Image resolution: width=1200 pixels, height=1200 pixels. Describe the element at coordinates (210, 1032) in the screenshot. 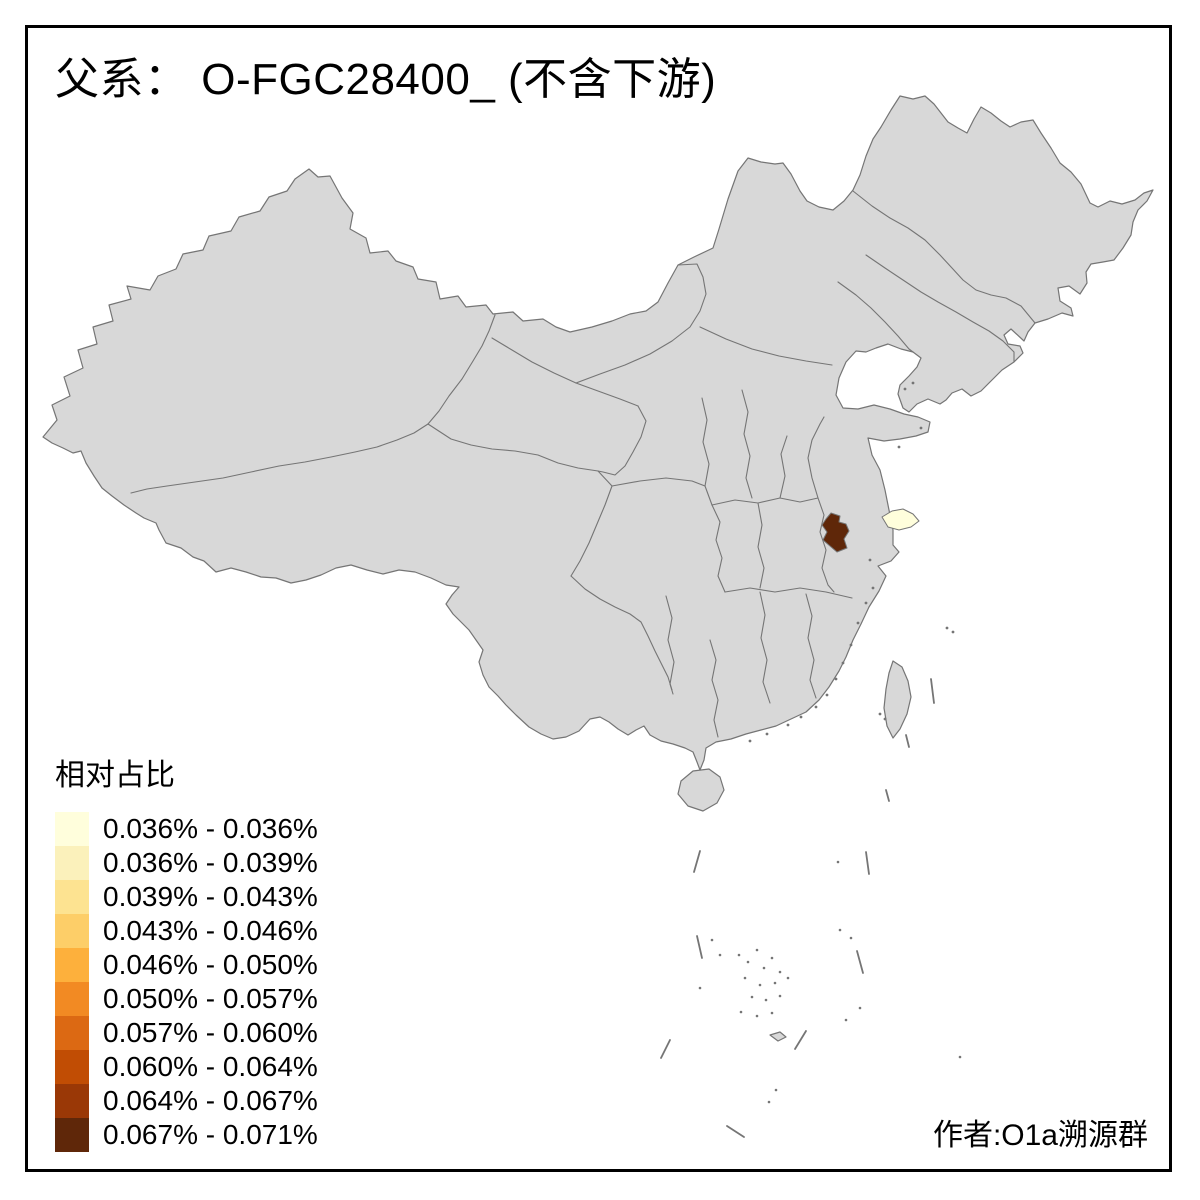

I see `legend-label: 0.057% - 0.060%` at that location.